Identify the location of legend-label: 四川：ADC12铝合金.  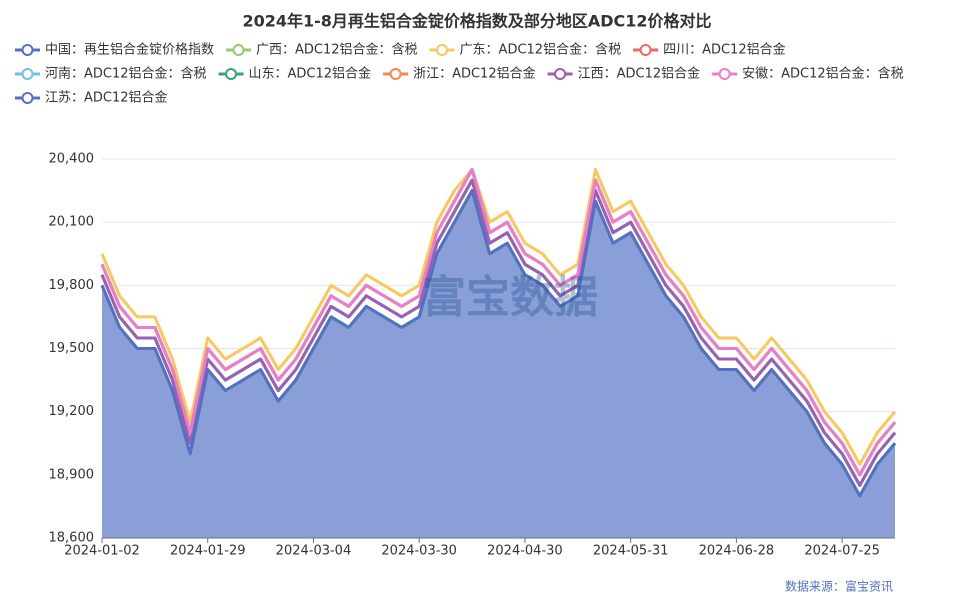
(724, 50).